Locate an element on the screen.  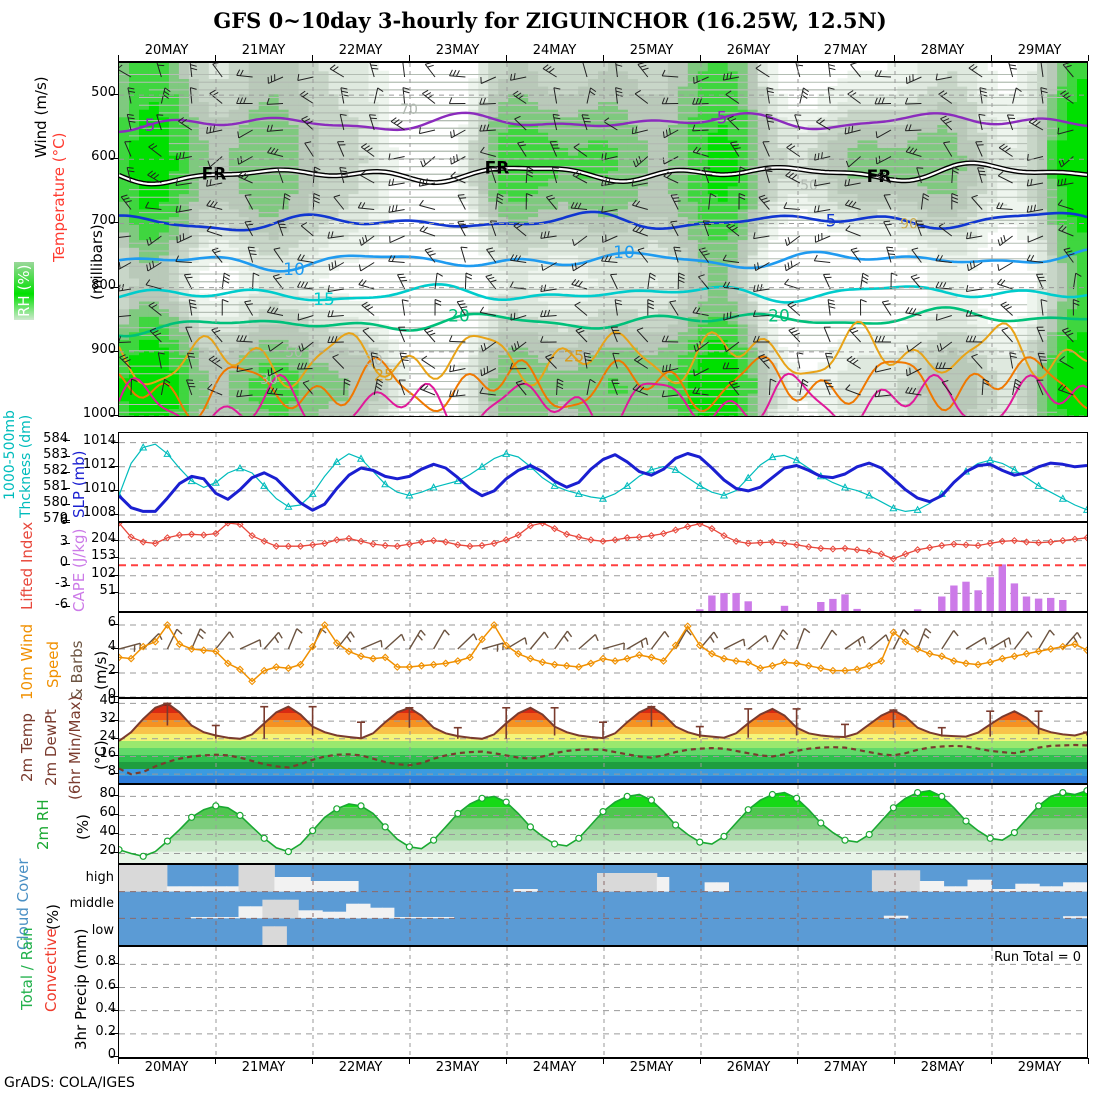
day-label-bottom-24may: 24MAY is located at coordinates (554, 1067).